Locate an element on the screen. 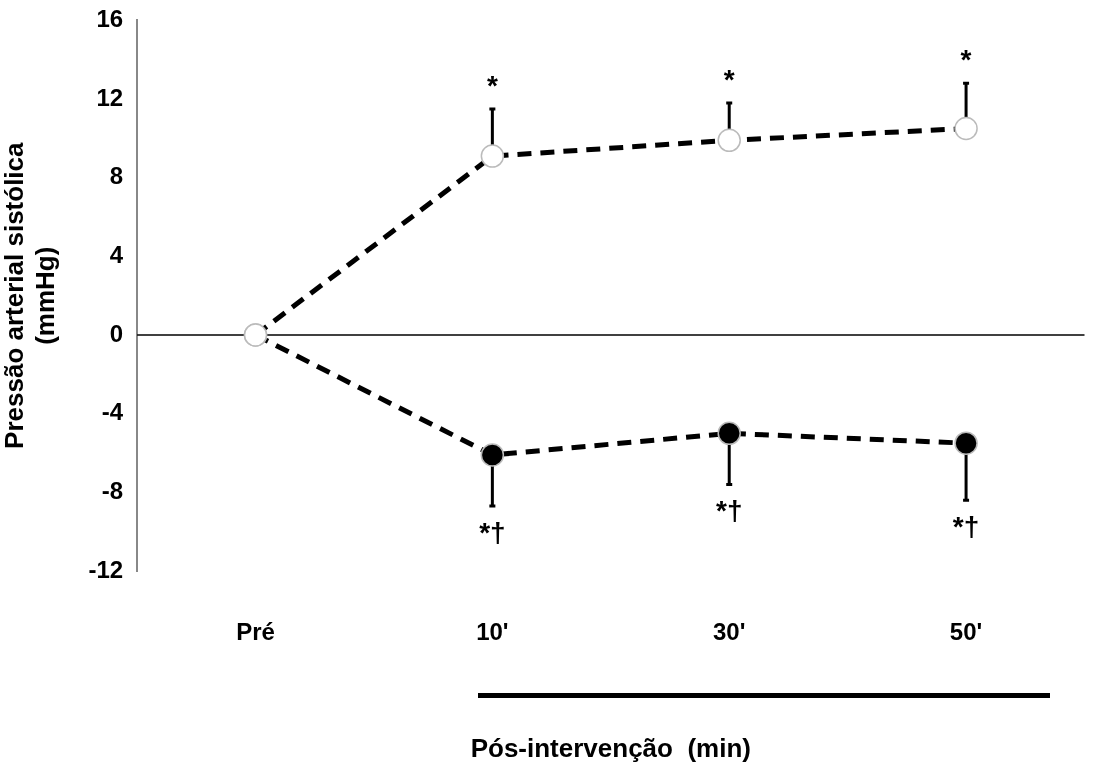 The height and width of the screenshot is (767, 1097). y-tick-label: 0 is located at coordinates (116, 333).